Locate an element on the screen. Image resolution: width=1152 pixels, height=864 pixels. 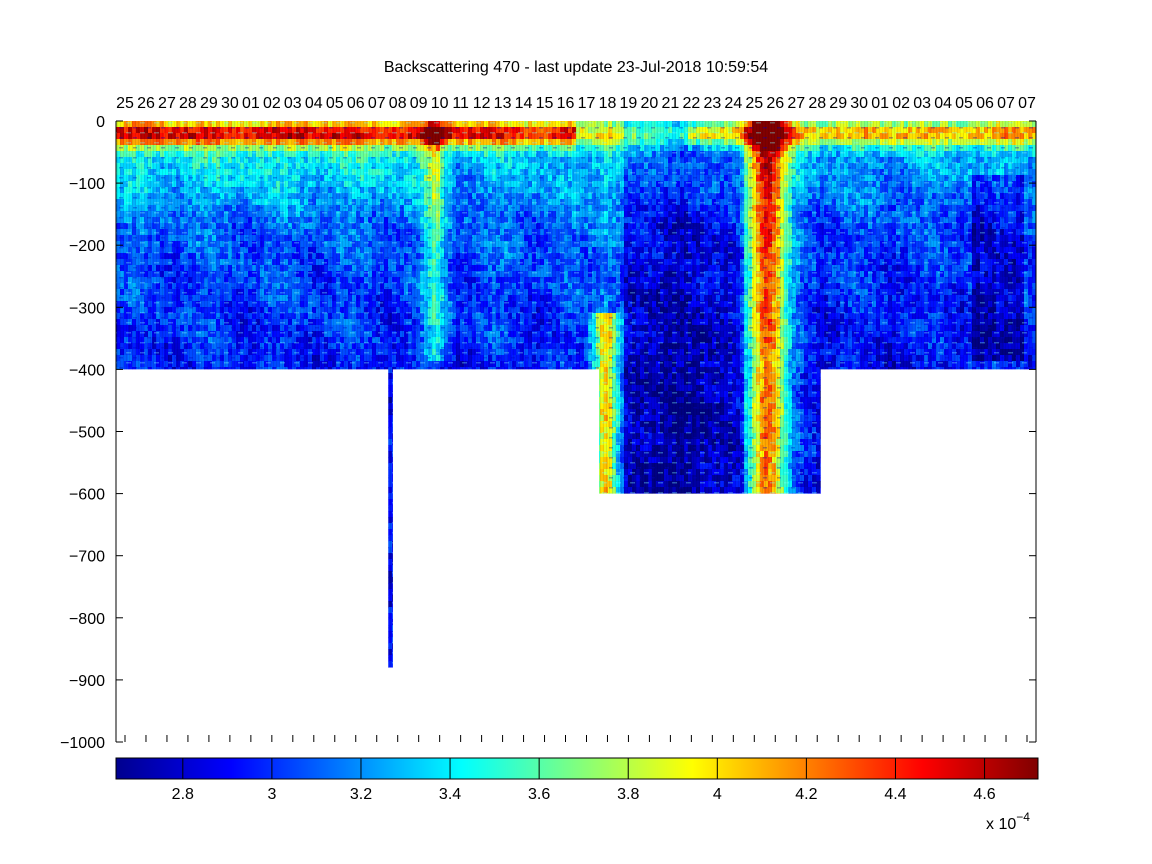
x-tick-label: 16 is located at coordinates (566, 103).